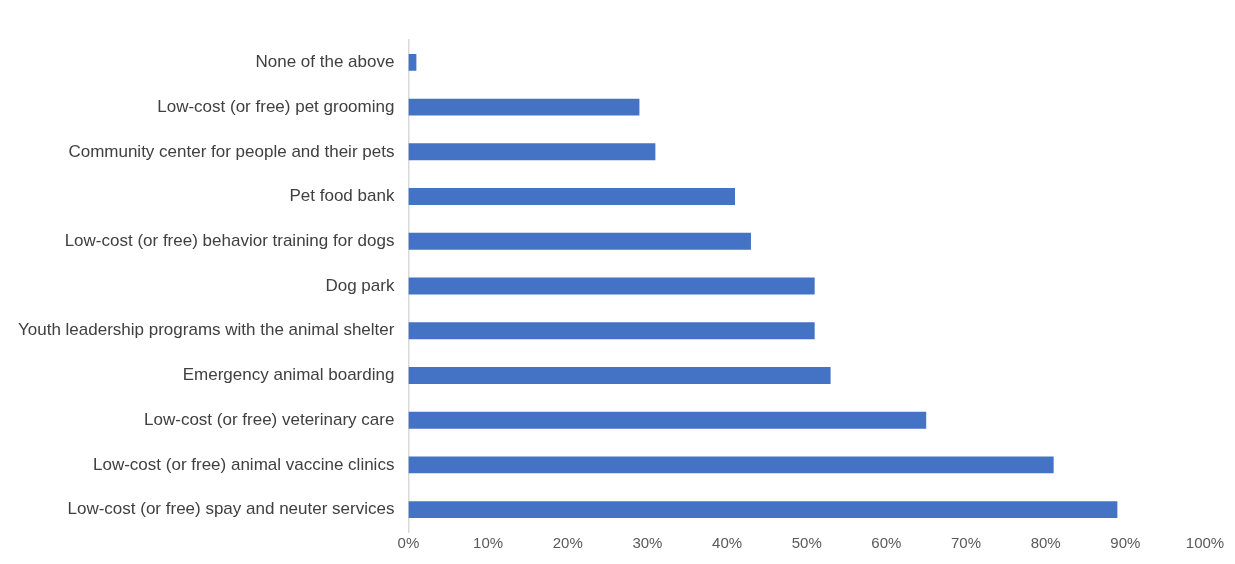 This screenshot has height=564, width=1235. I want to click on x-tick-label: 50%, so click(806, 543).